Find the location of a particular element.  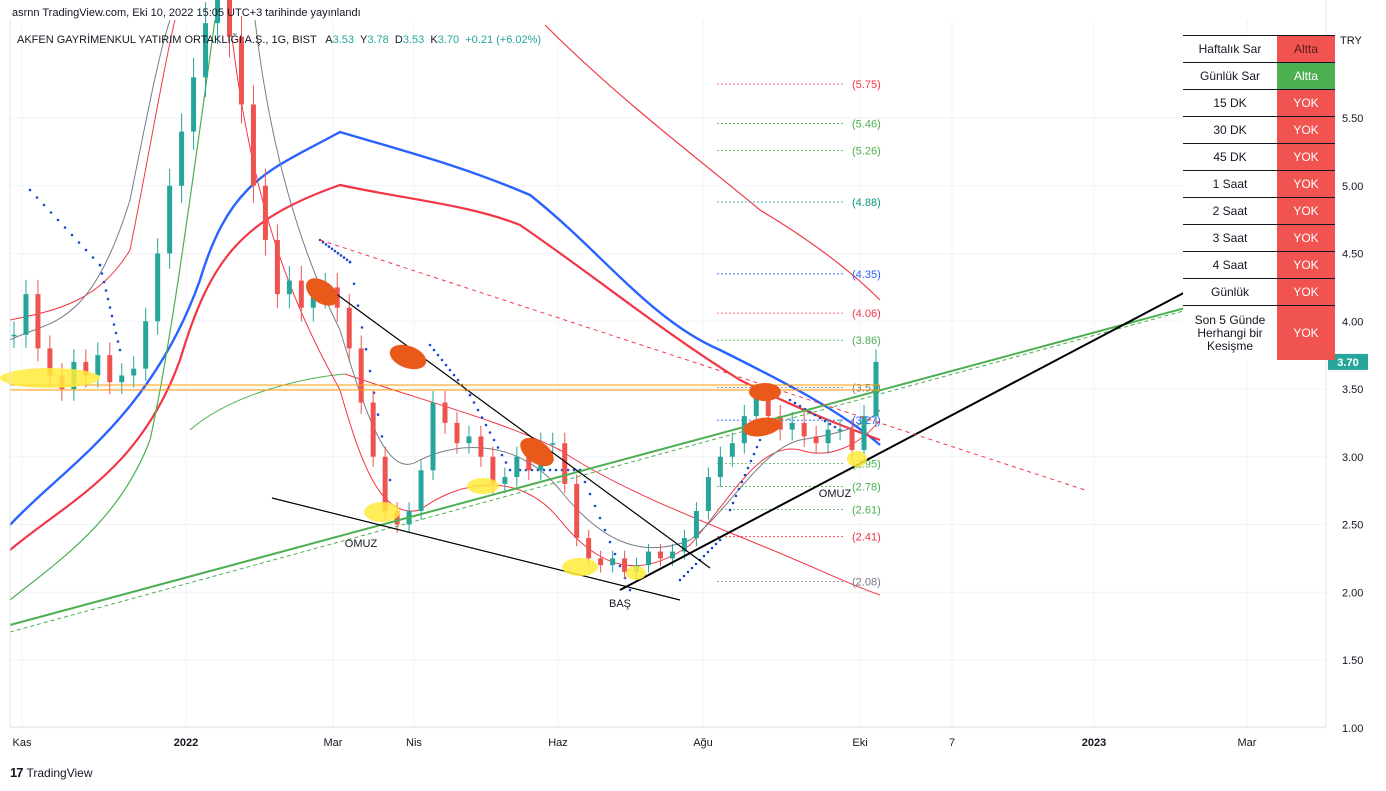

fib-label: (4.06) is located at coordinates (866, 314).